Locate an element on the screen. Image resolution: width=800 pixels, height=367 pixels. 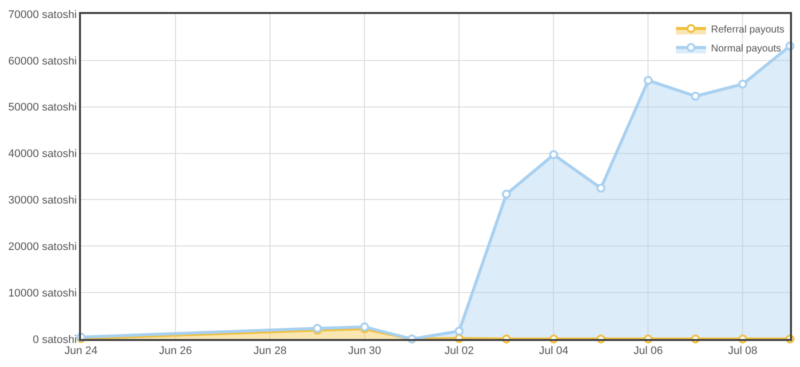
x-tick-label: Jun 28 is located at coordinates (270, 351).